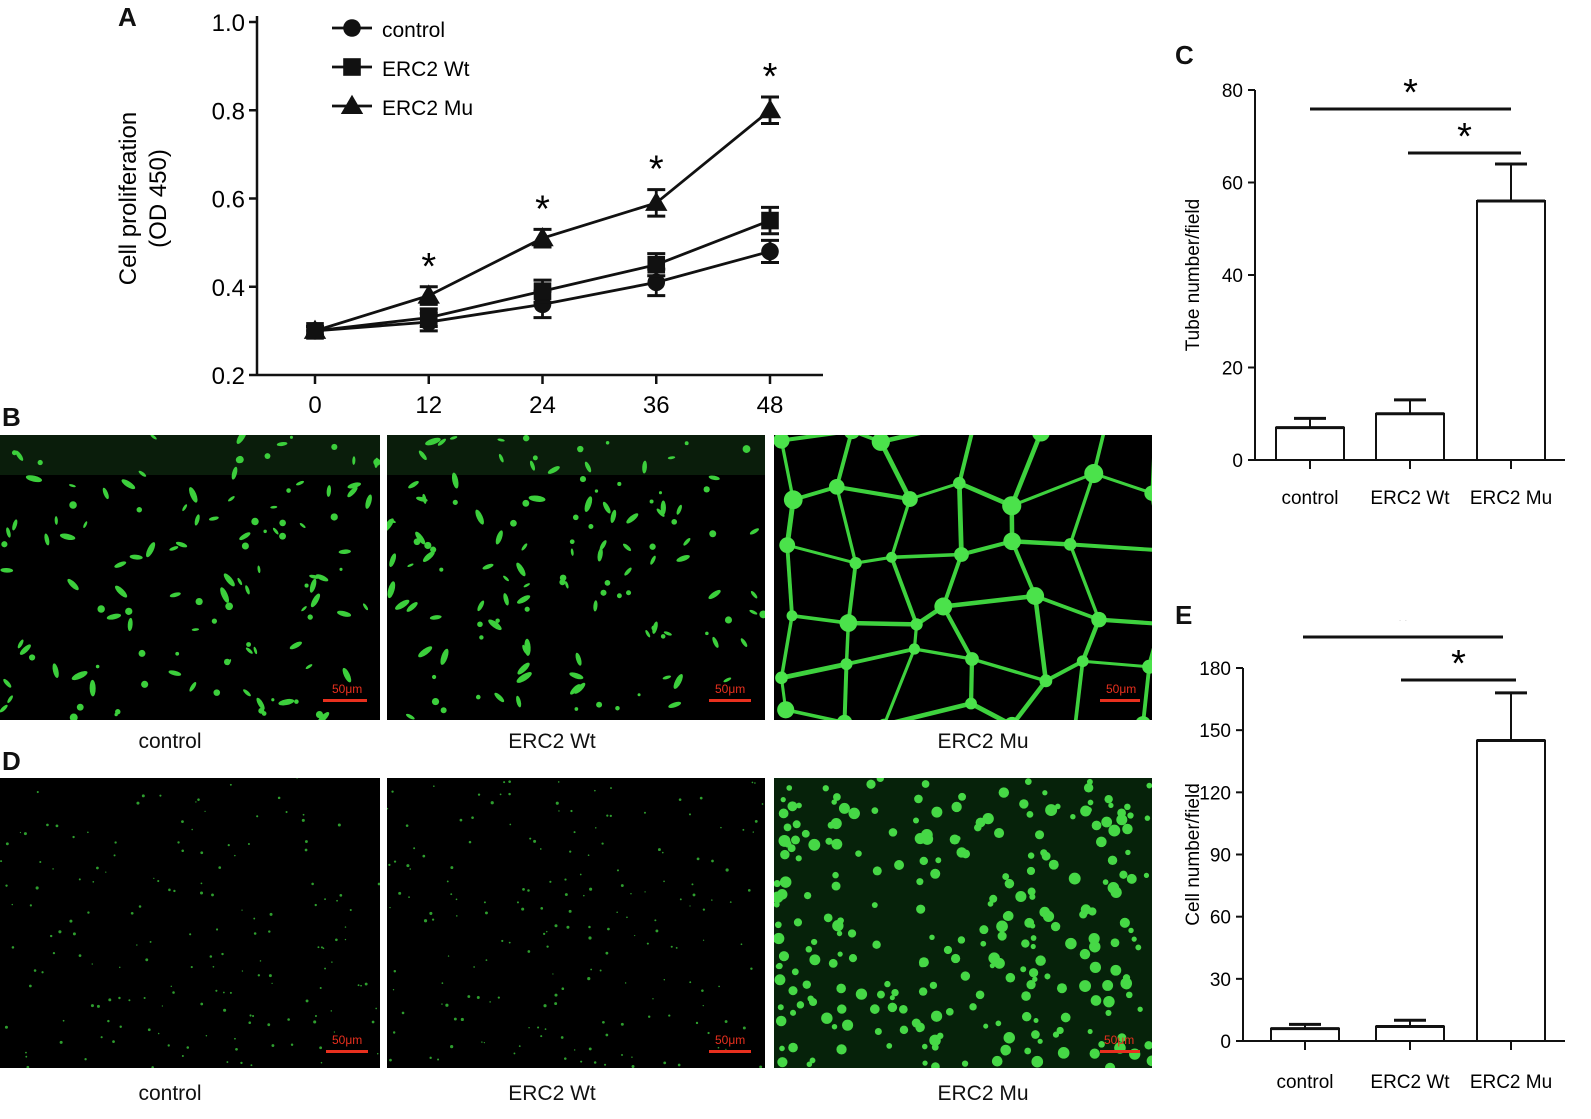  Describe the element at coordinates (1184, 55) in the screenshot. I see `panel-label-c: C` at that location.